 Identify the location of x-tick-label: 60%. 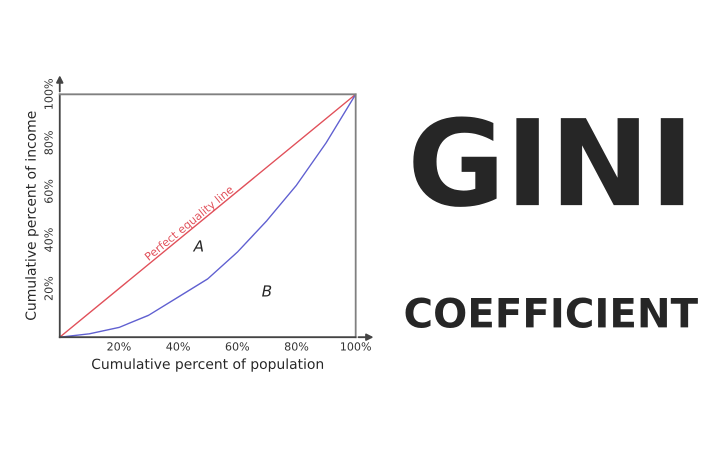
(238, 346).